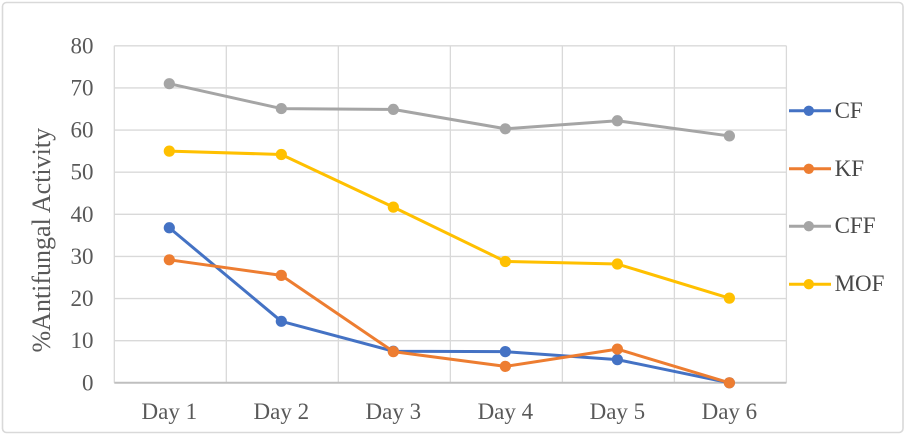 The height and width of the screenshot is (435, 907). What do you see at coordinates (82, 45) in the screenshot?
I see `svg-text: 80` at bounding box center [82, 45].